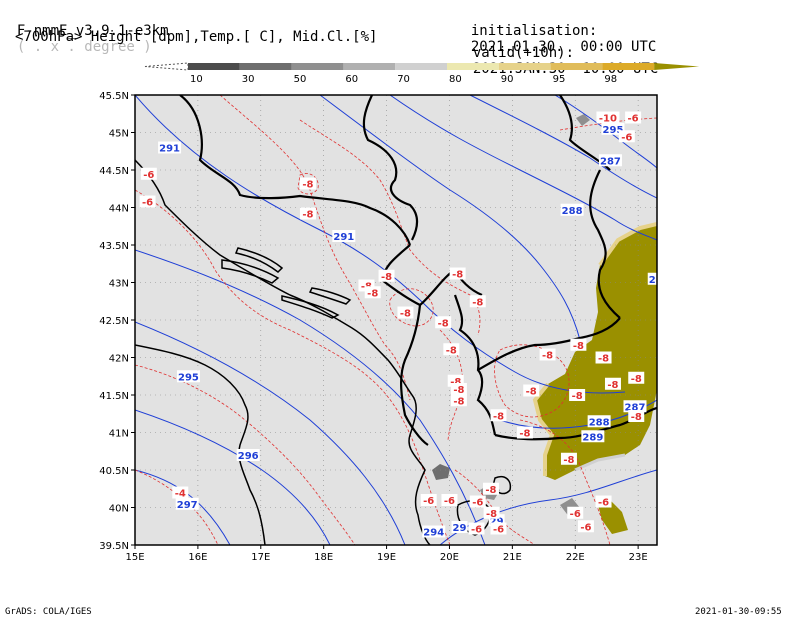 The width and height of the screenshot is (800, 618). I want to click on coastline, so click(200, 444).